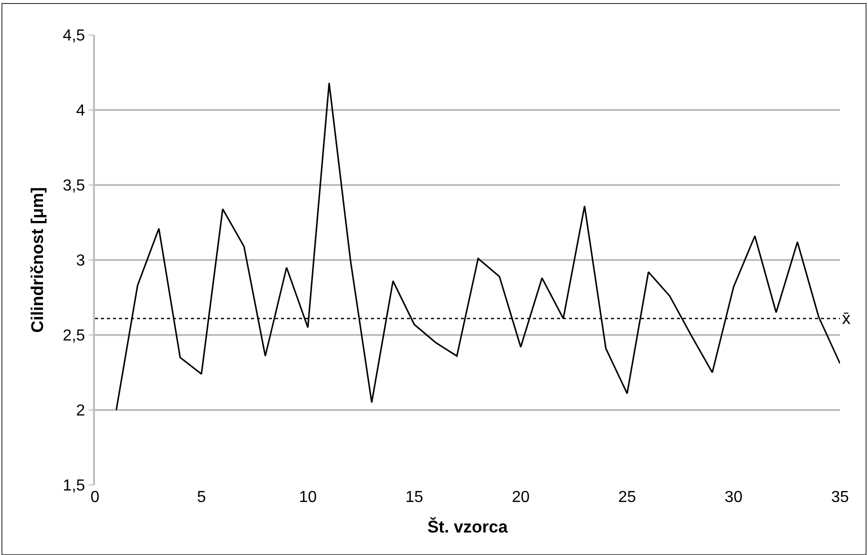  I want to click on y-tick-label: 3,5, so click(74, 186).